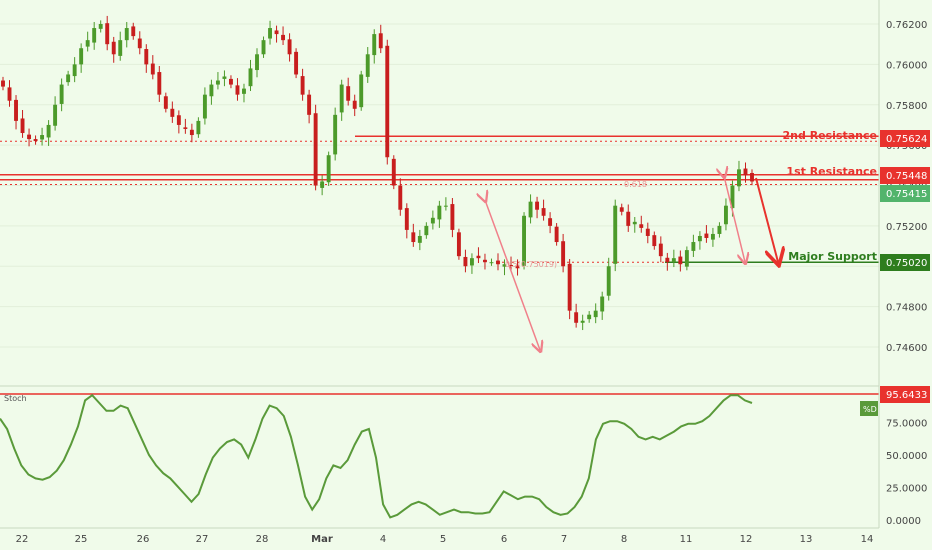  What do you see at coordinates (734, 219) in the screenshot?
I see `pullback-arrow` at bounding box center [734, 219].